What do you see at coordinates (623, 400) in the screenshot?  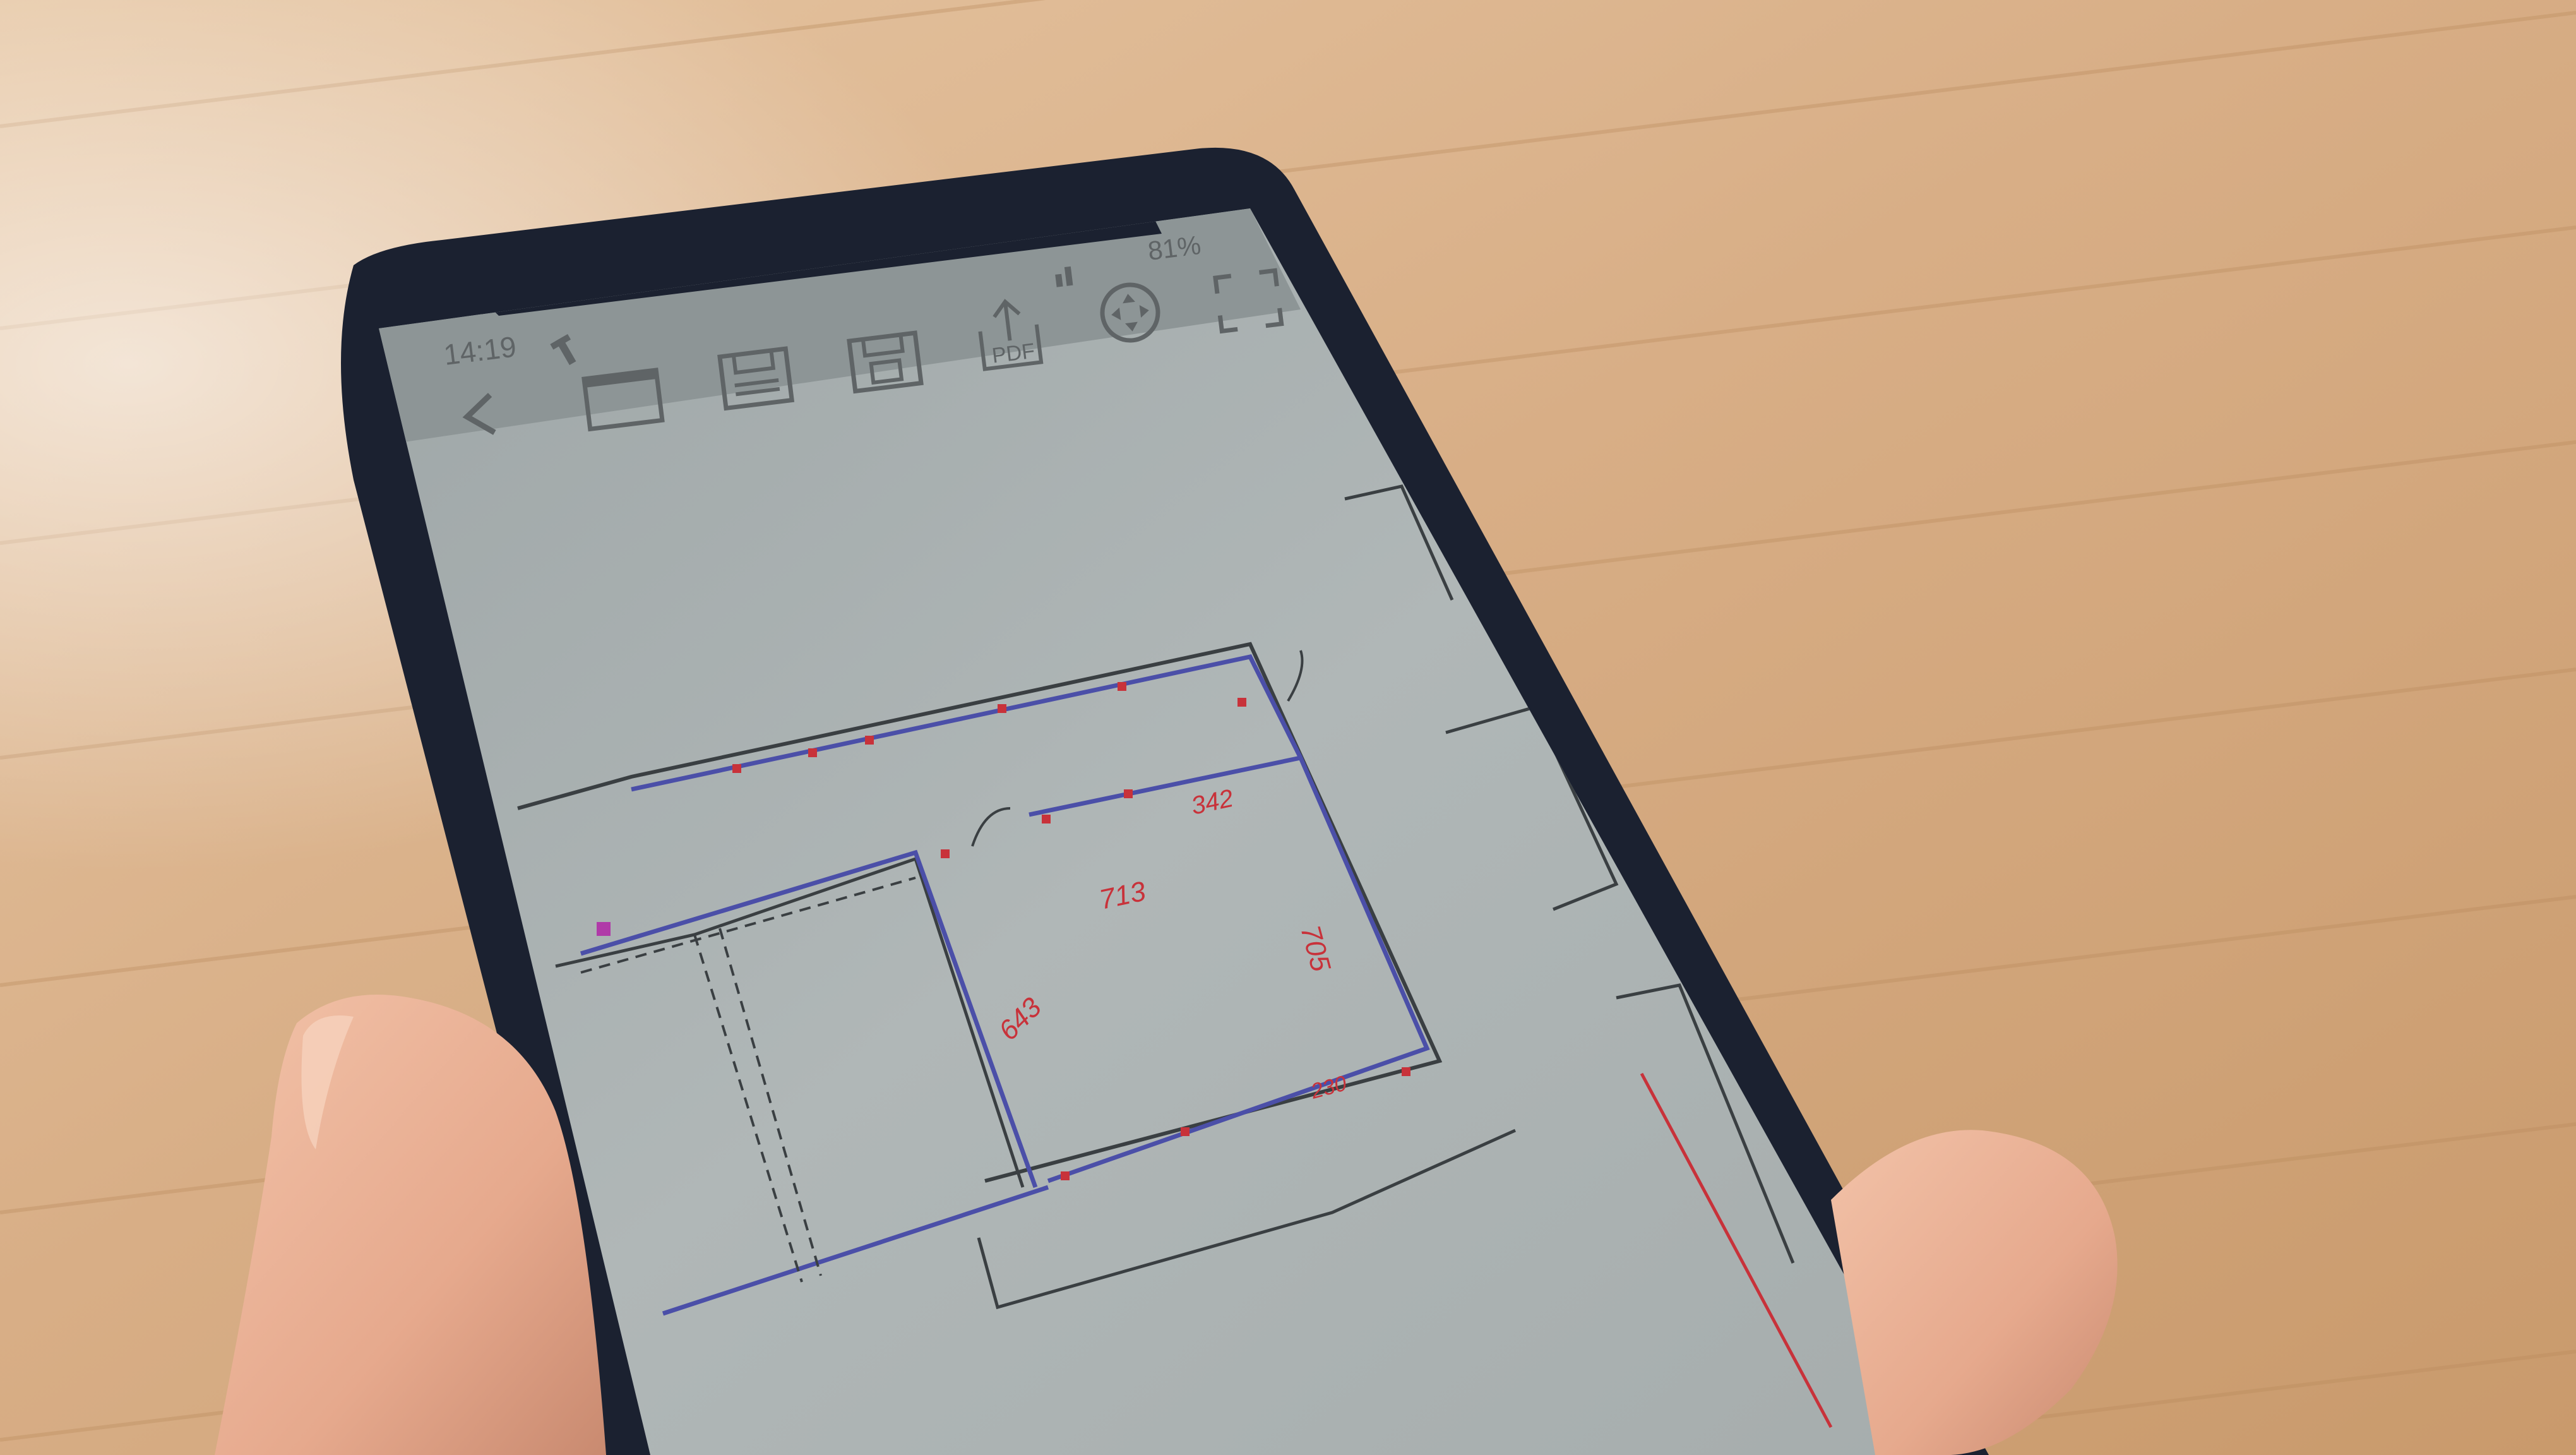 I see `window-icon` at bounding box center [623, 400].